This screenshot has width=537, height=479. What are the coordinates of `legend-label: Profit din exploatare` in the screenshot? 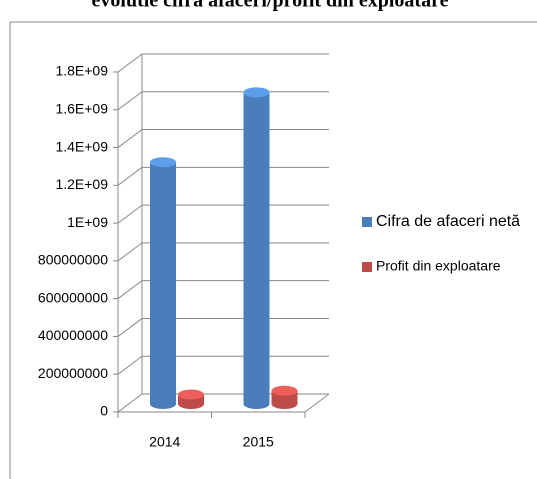 It's located at (438, 266).